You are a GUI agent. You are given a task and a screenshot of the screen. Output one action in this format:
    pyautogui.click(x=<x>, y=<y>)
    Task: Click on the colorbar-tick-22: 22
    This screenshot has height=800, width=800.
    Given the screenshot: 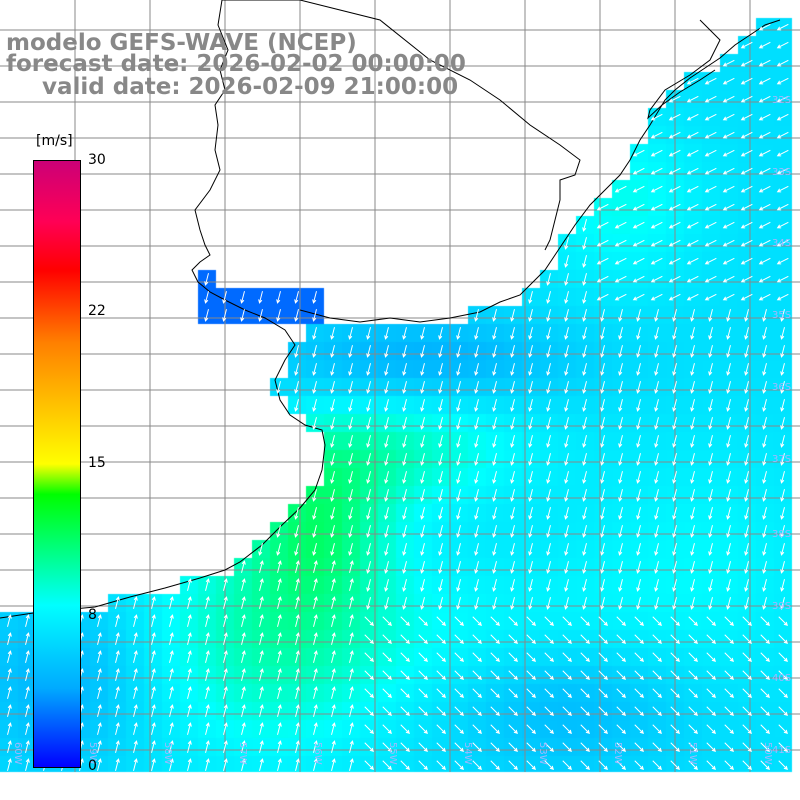 What is the action you would take?
    pyautogui.click(x=97, y=311)
    